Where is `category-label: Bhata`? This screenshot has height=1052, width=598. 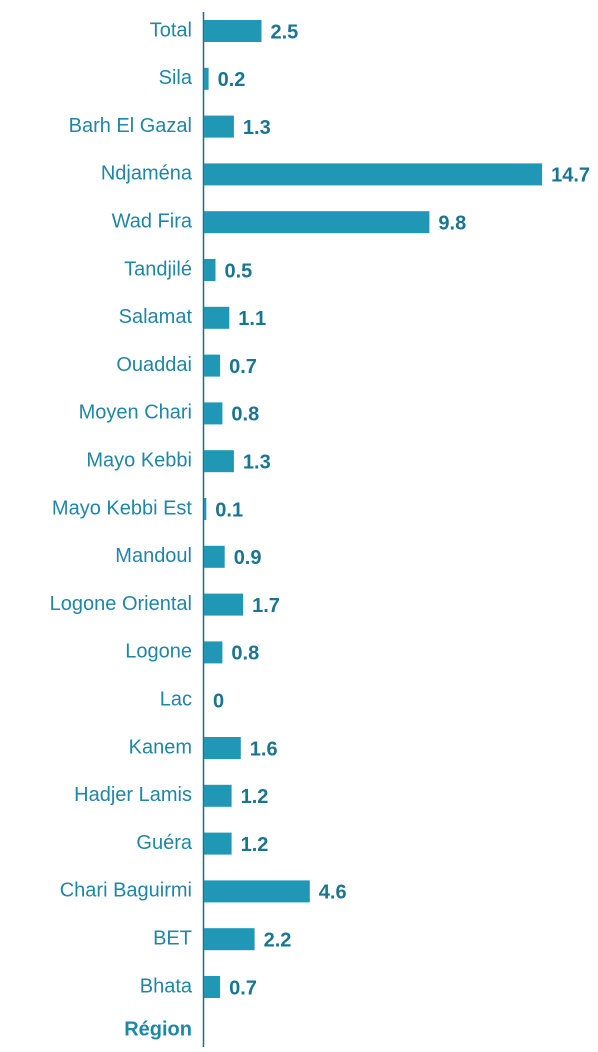
category-label: Bhata is located at coordinates (166, 986).